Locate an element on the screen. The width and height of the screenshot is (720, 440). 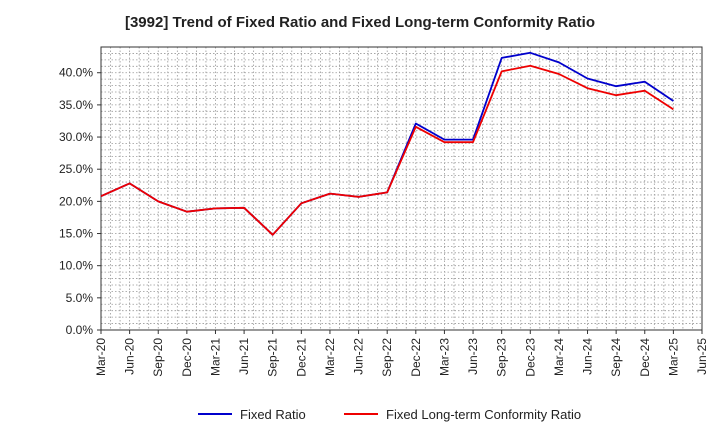
x-tick-label: Jun-20 is located at coordinates (130, 356).